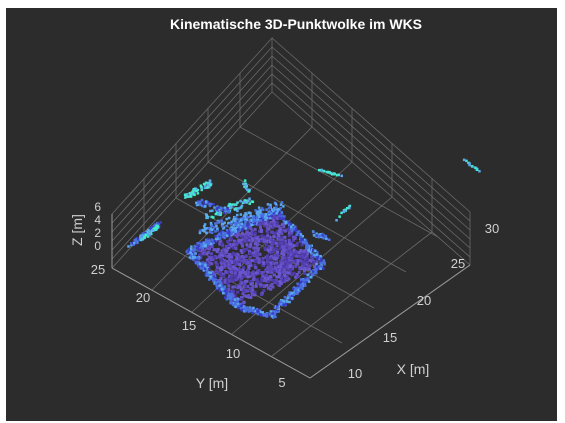 The height and width of the screenshot is (423, 565). What do you see at coordinates (212, 383) in the screenshot?
I see `y-axis-label: Y [m]` at bounding box center [212, 383].